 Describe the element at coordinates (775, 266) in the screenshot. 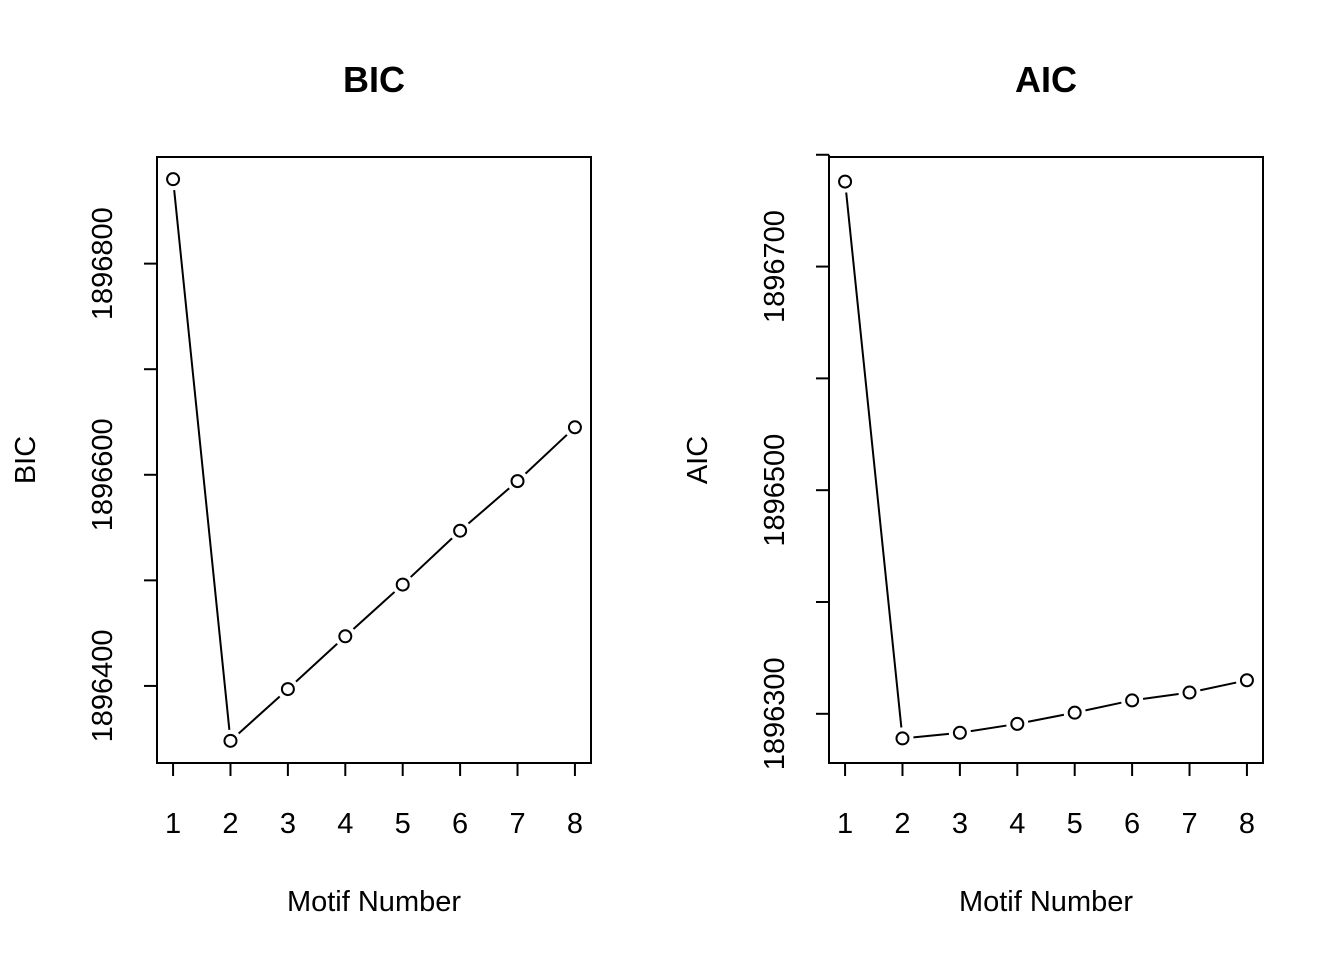

I see `aic-y-tick-label: 1896700` at that location.